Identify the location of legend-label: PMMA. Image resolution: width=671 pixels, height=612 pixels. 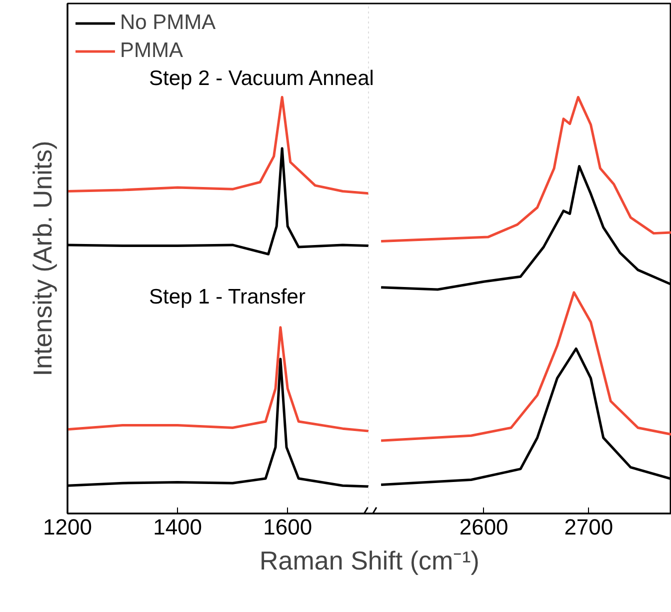
(151, 51).